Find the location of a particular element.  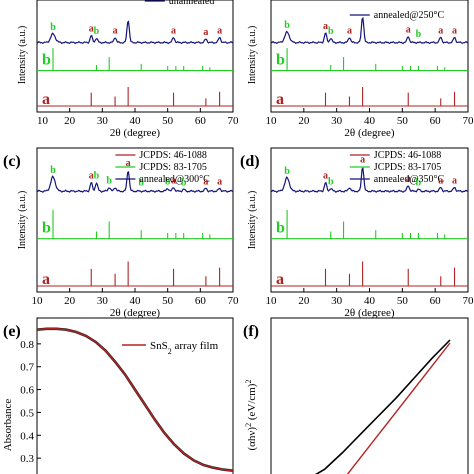

panel-label: (d) is located at coordinates (250, 161).